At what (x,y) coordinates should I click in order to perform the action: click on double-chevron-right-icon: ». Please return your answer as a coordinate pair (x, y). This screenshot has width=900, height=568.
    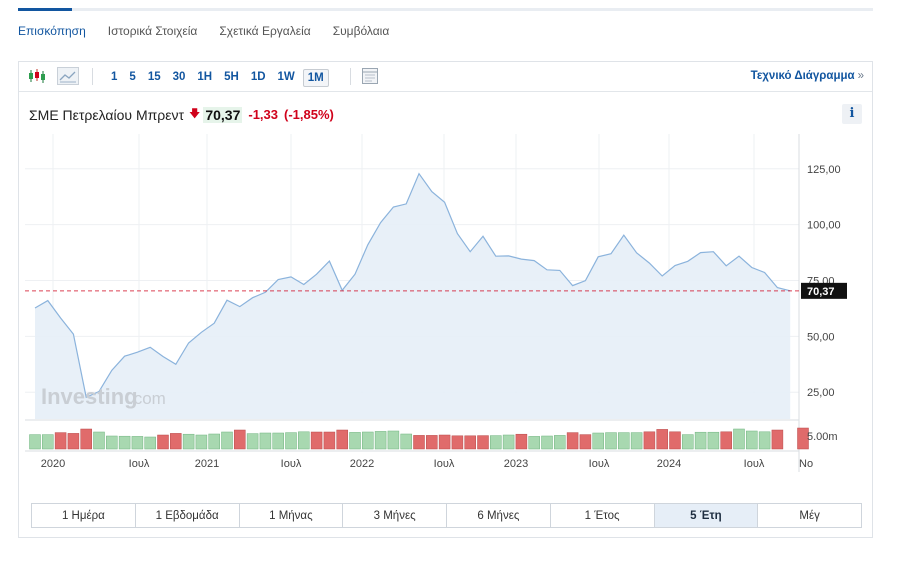
    Looking at the image, I should click on (860, 76).